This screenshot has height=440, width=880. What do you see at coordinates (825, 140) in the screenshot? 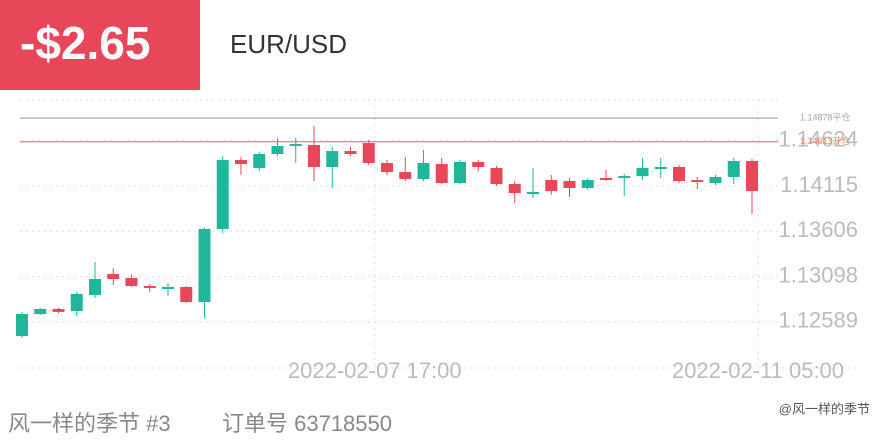
I see `reference-label: 1.14613开仓` at bounding box center [825, 140].